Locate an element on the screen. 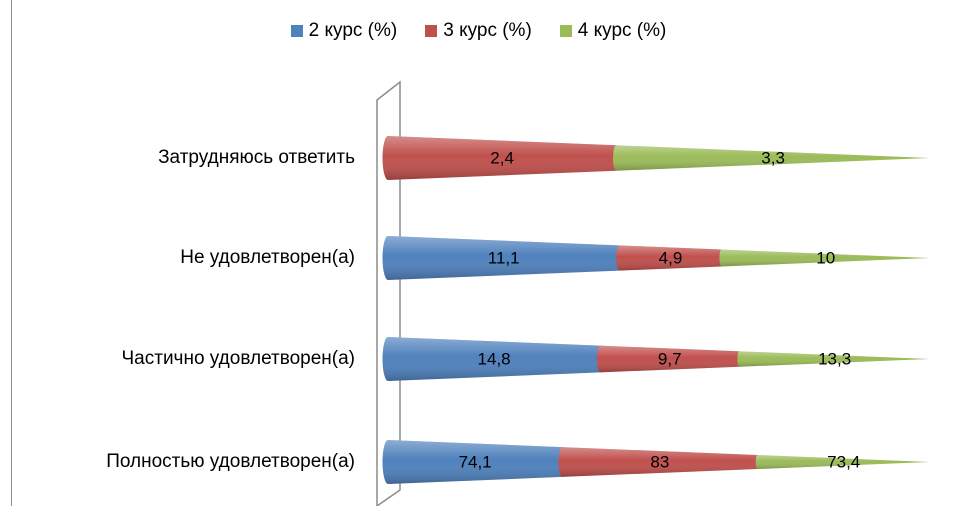  legend: 2 курс (%) 3 курс (%) 4 курс (%) is located at coordinates (478, 31).